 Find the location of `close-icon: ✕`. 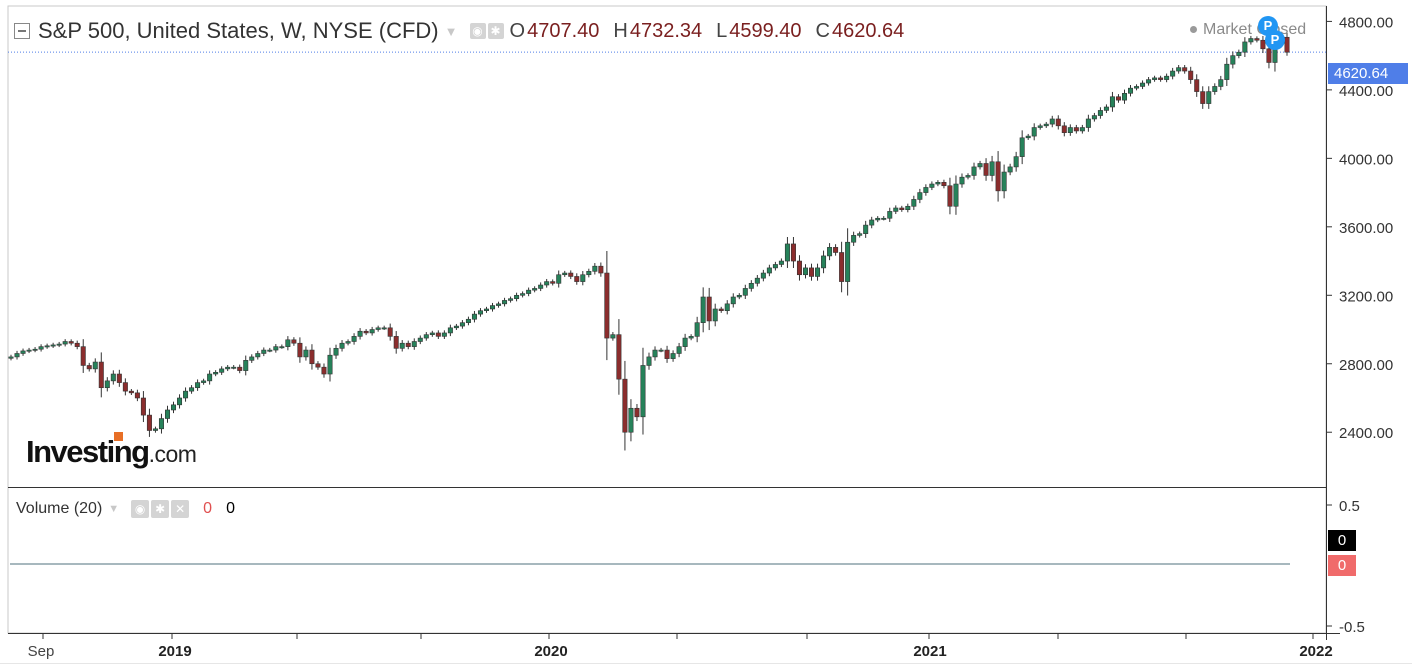

close-icon: ✕ is located at coordinates (180, 509).